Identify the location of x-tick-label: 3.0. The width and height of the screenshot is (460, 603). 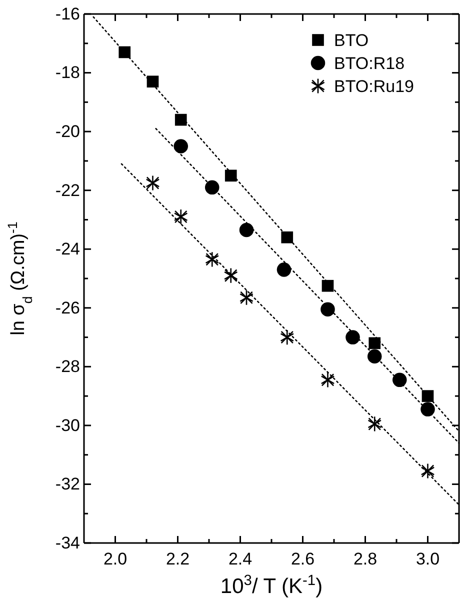
(428, 559).